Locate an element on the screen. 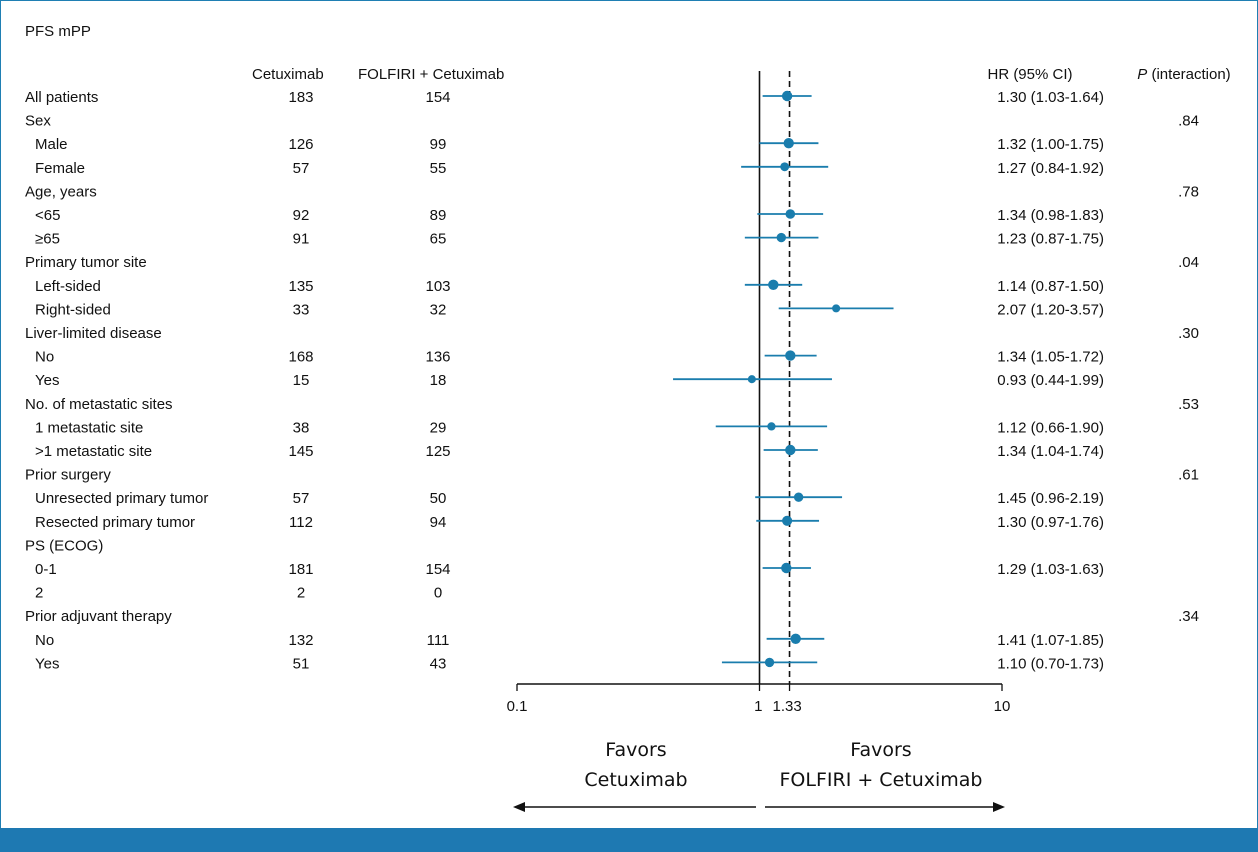  row-n-folfiri-cetuximab: 89 is located at coordinates (438, 215).